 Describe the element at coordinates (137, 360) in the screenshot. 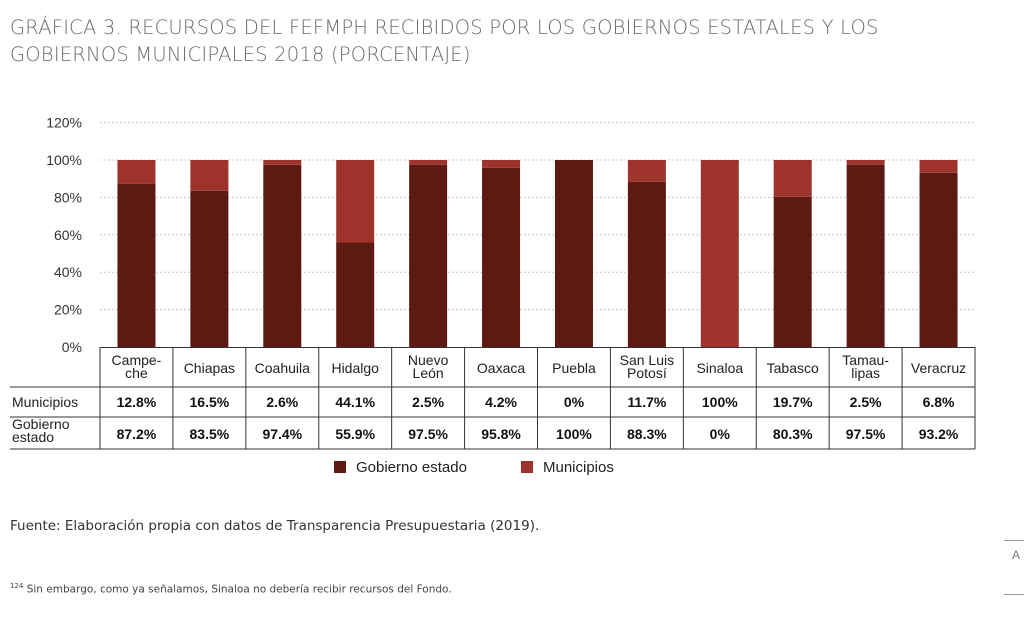

I see `x-category-label: Campe-` at that location.